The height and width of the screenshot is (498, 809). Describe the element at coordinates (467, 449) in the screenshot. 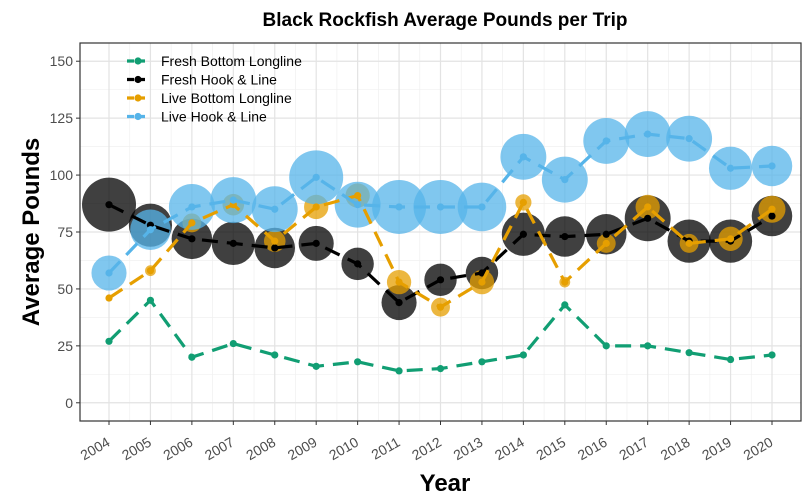

I see `x-tick-label: 2013` at that location.